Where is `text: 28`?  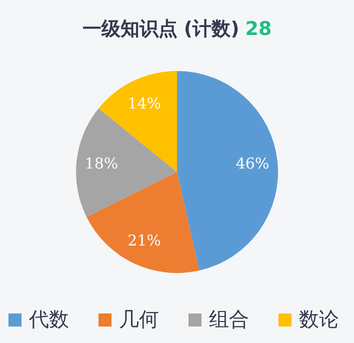
text: 28 is located at coordinates (258, 29).